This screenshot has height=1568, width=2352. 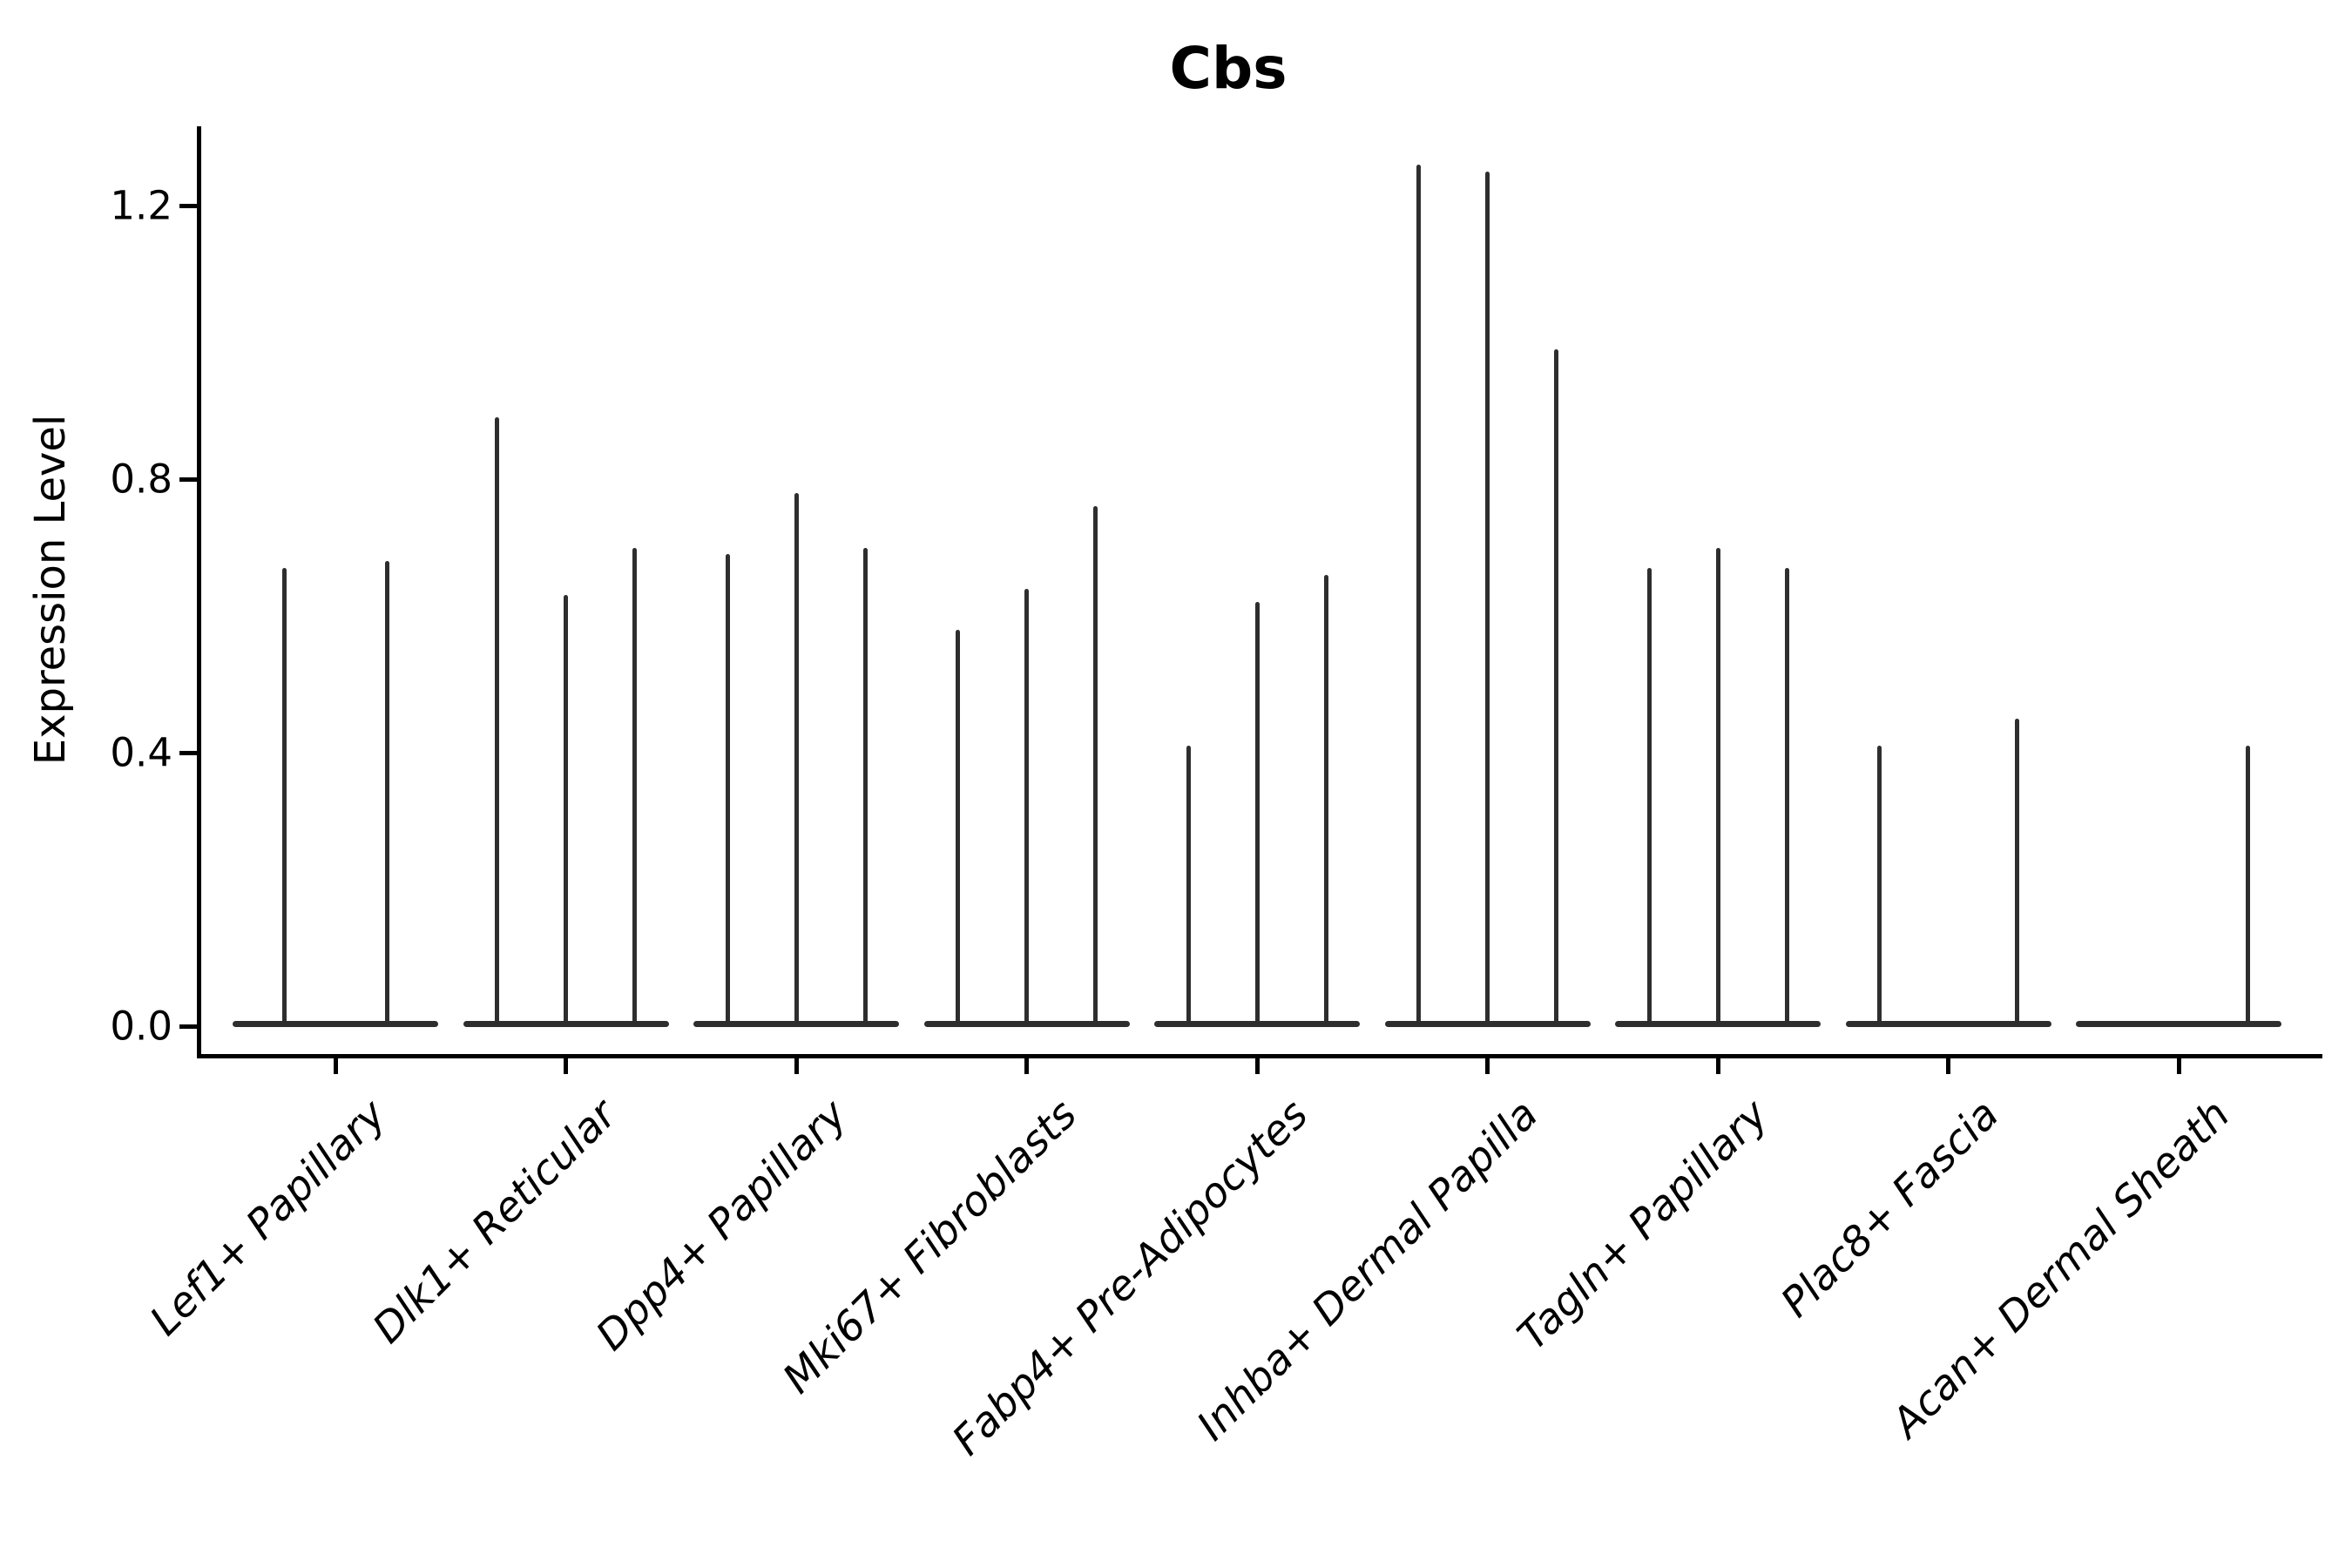 I want to click on plot-title: Cbs, so click(x=1228, y=68).